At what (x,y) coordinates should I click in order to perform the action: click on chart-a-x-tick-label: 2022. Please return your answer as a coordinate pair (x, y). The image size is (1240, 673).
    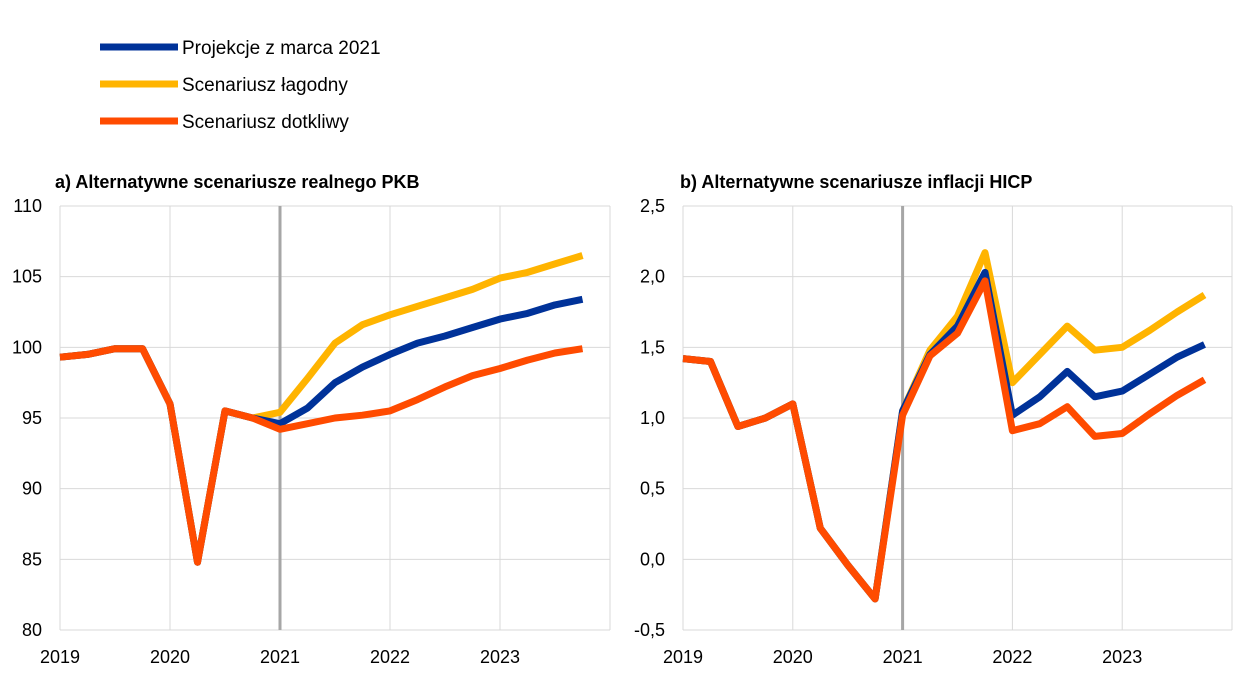
    Looking at the image, I should click on (390, 657).